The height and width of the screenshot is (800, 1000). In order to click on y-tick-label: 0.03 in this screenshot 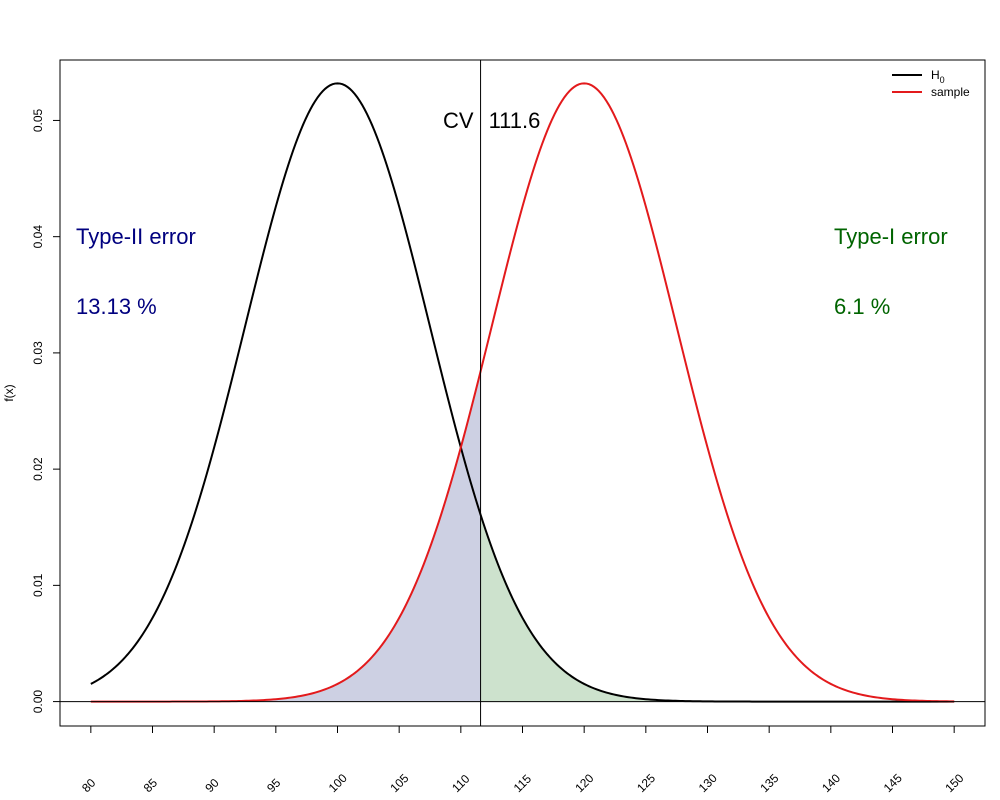, I will do `click(38, 353)`.